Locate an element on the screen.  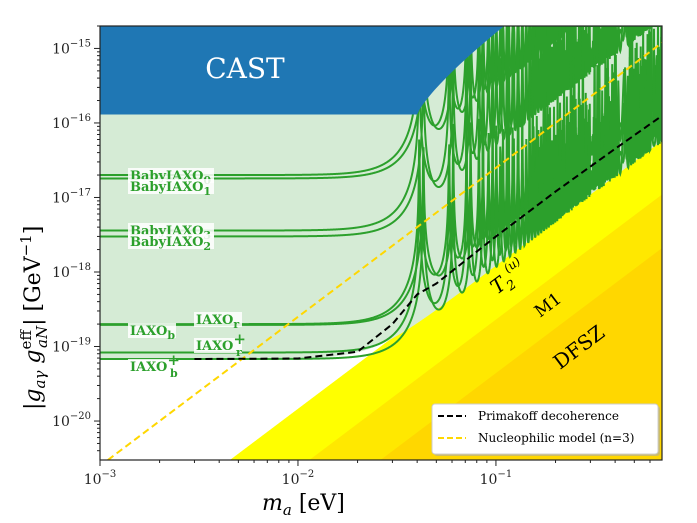
experiment-label-babyiaxo-2: BabyIAXO2 is located at coordinates (170, 244).